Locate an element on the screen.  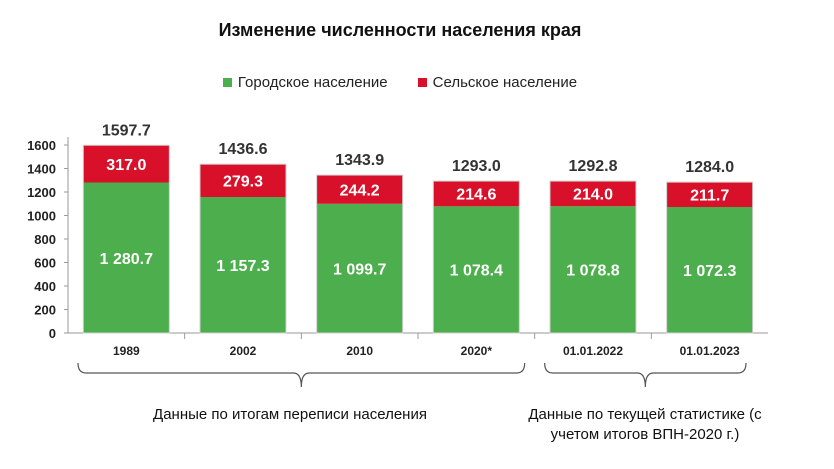
x-tick-label: 01.01.2022 is located at coordinates (593, 351).